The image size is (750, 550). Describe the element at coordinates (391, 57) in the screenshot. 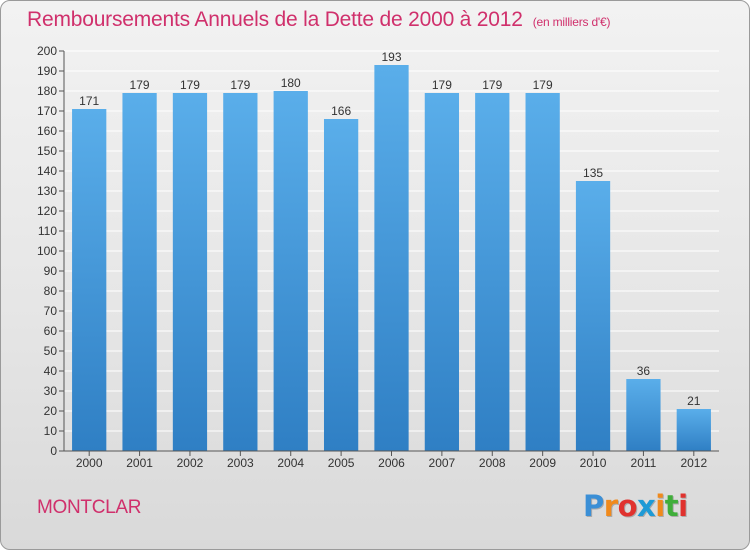

I see `bar-value-label: 193` at that location.